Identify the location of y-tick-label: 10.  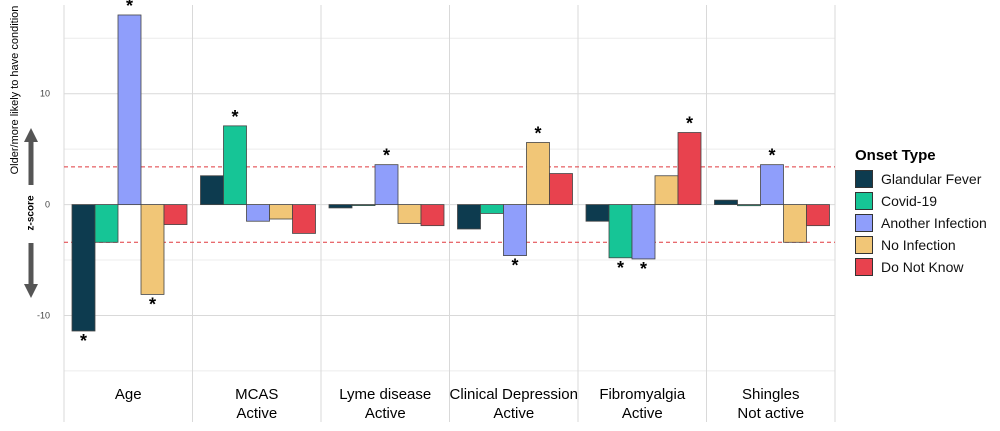
(45, 94).